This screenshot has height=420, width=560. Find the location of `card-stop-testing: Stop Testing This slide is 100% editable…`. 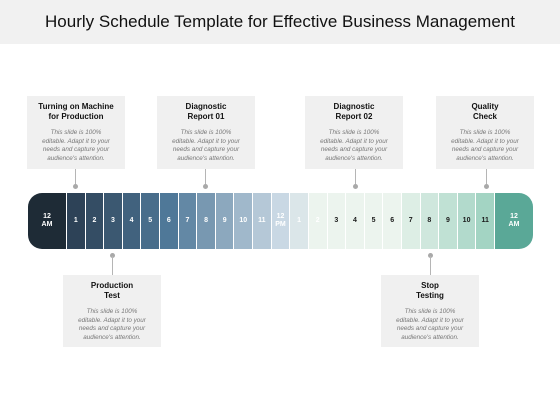

card-stop-testing: Stop Testing This slide is 100% editable… is located at coordinates (430, 311).